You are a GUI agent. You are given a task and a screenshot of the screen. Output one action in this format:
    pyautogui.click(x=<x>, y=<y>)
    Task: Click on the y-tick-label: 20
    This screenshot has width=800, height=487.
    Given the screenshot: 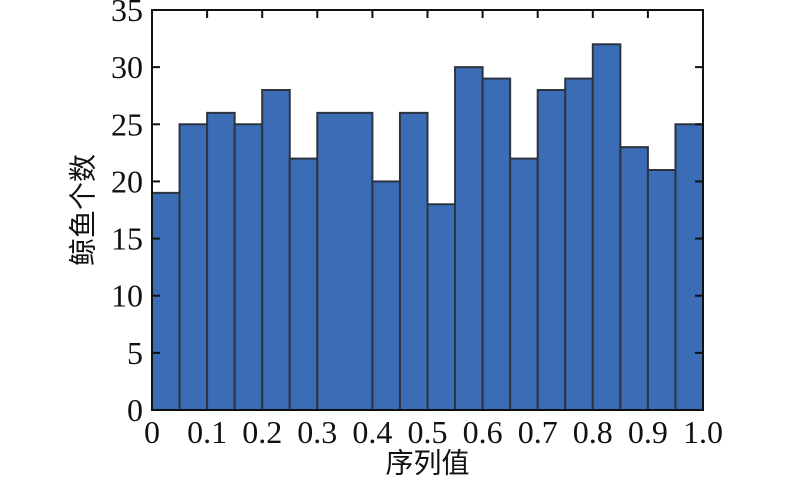 What is the action you would take?
    pyautogui.click(x=127, y=181)
    